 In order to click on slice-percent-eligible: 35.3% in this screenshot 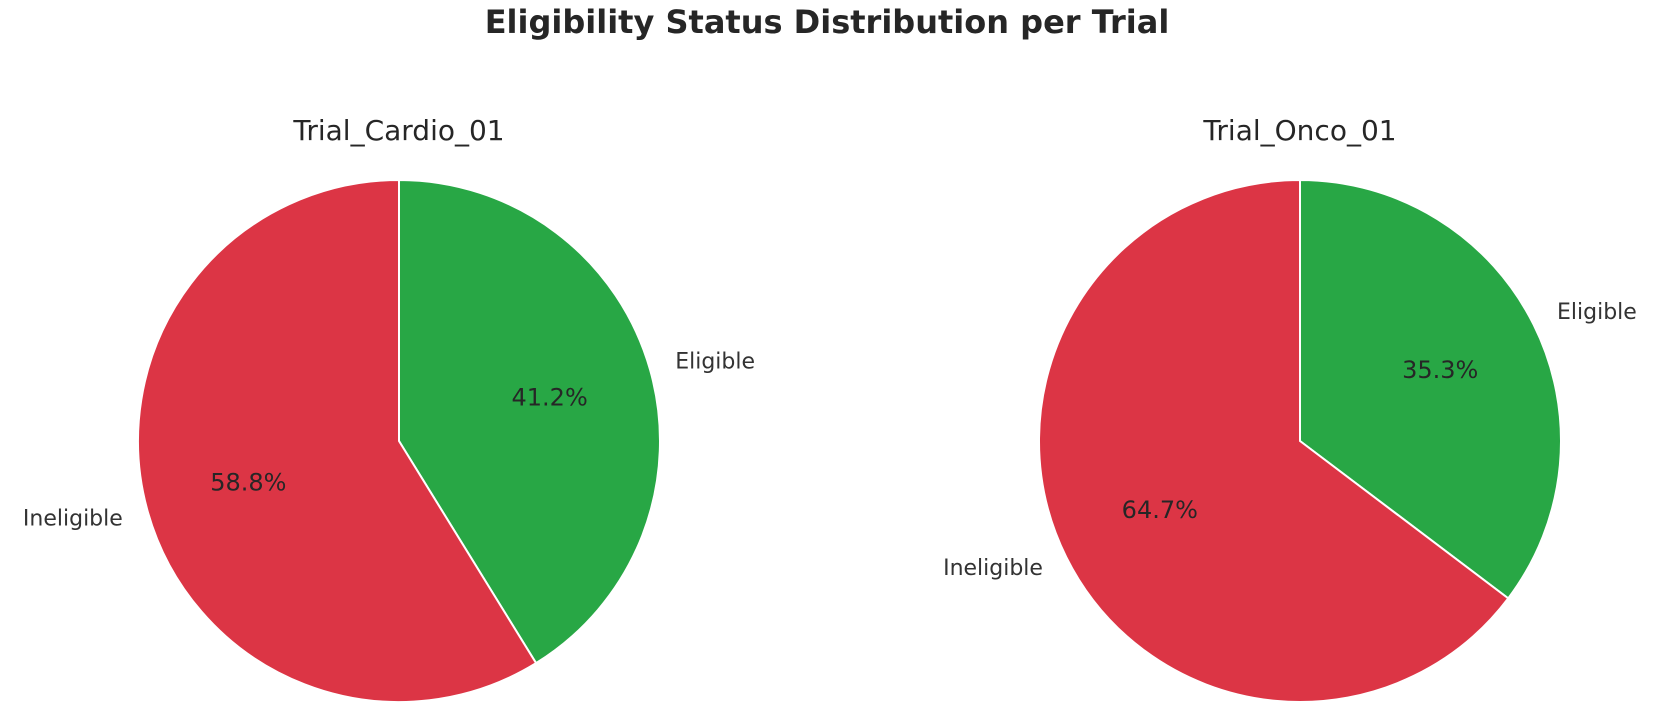, I will do `click(1440, 370)`.